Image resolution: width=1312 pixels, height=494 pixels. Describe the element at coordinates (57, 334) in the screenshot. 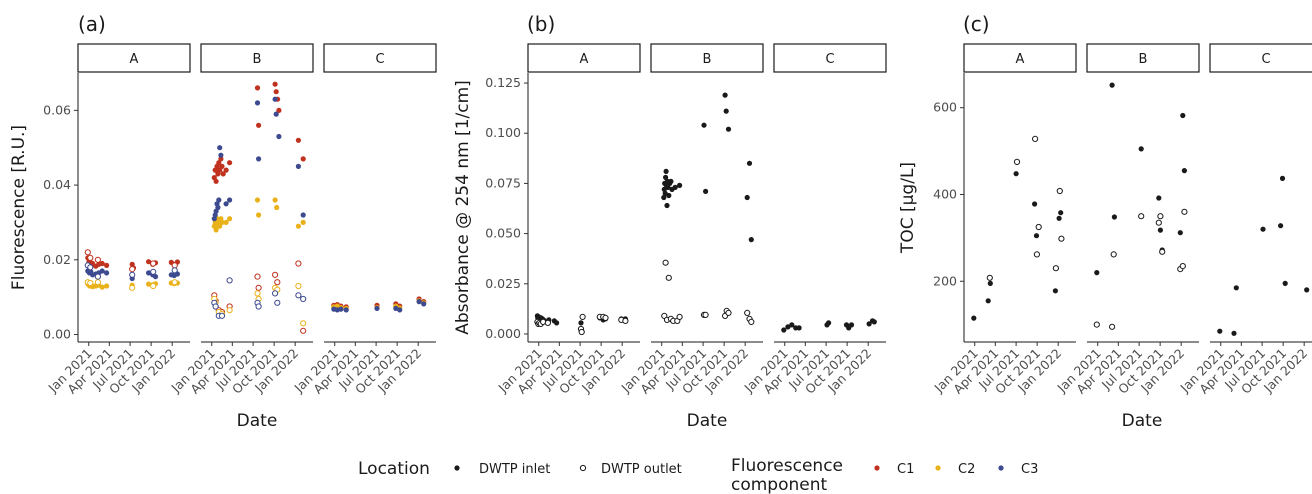

I see `y-tick-label: 0.00` at that location.